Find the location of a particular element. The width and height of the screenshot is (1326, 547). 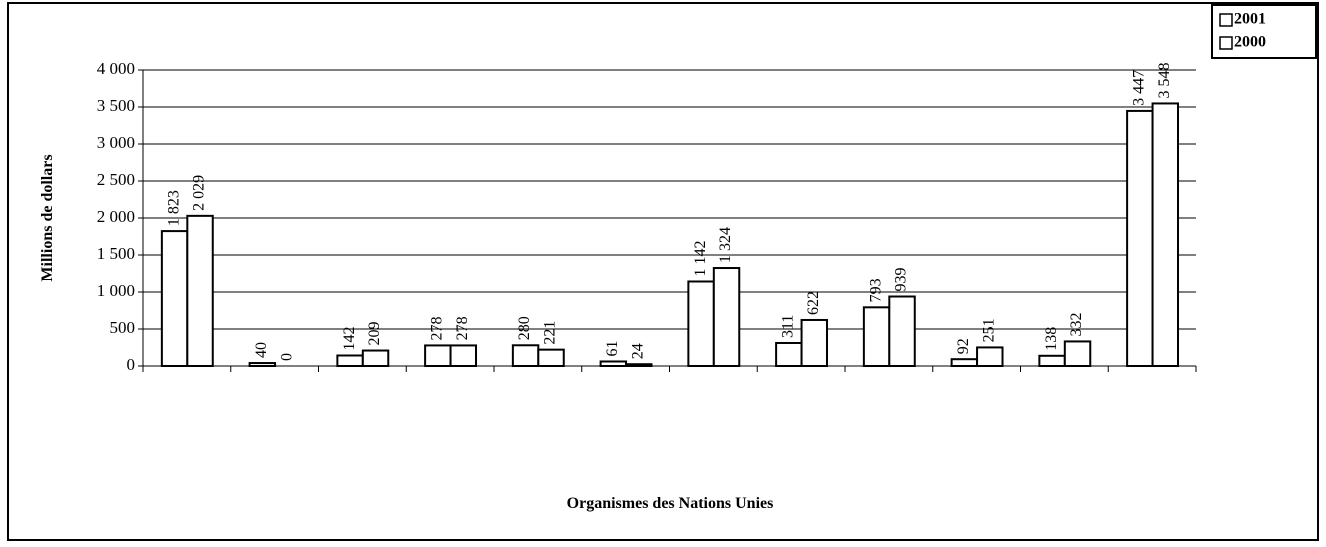

legend-label: 2000 is located at coordinates (1250, 42).